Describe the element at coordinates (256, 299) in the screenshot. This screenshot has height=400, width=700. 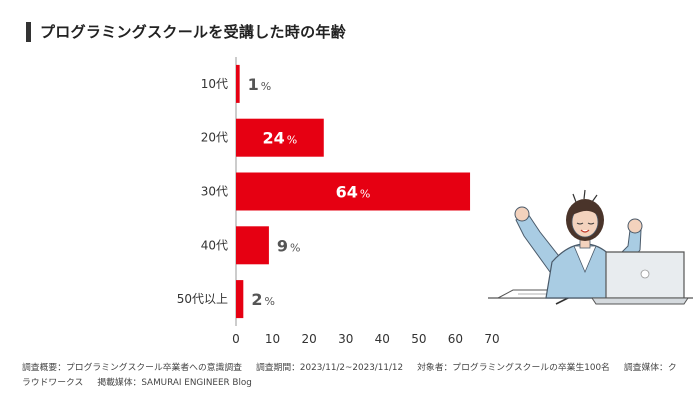
I see `bar-value-number: 2` at that location.